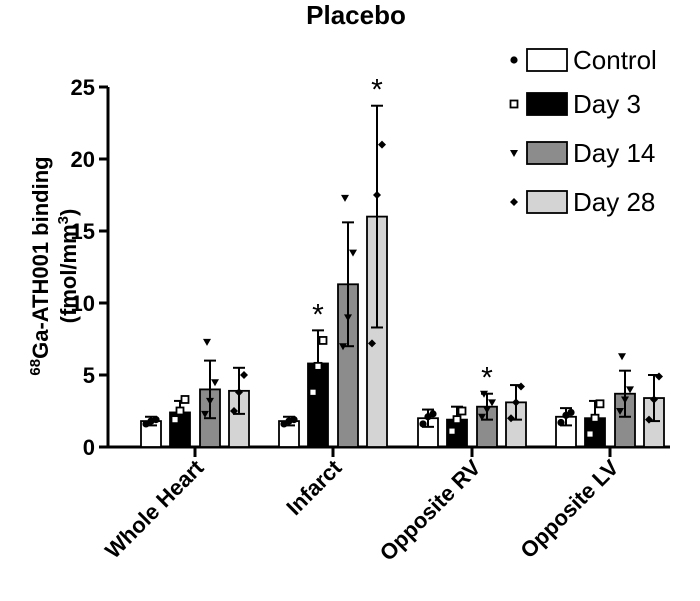 Image resolution: width=700 pixels, height=601 pixels. Describe the element at coordinates (314, 487) in the screenshot. I see `x-category-label: Infarct` at that location.